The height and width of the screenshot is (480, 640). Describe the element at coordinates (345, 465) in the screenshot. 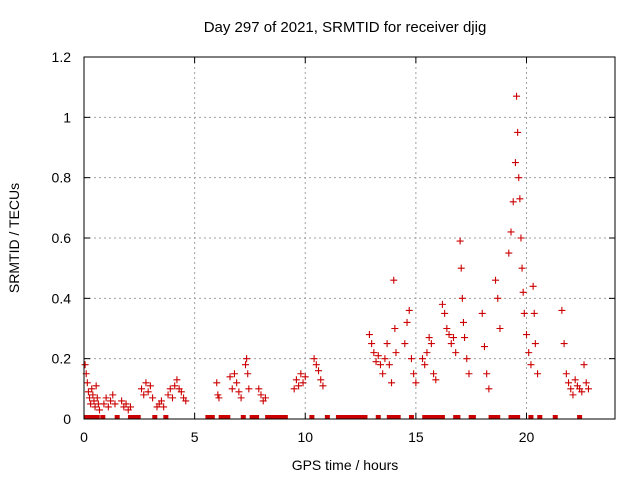

I see `x-axis-title: GPS time / hours` at that location.